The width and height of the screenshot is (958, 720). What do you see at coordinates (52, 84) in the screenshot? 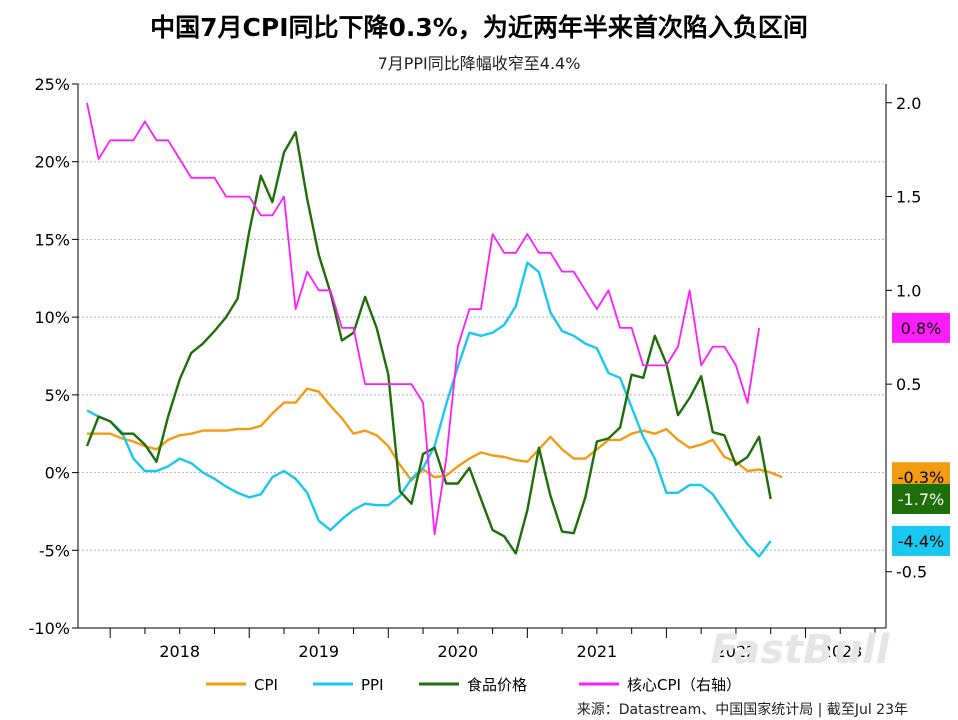
I see `y-left-tick-label: 25%` at bounding box center [52, 84].